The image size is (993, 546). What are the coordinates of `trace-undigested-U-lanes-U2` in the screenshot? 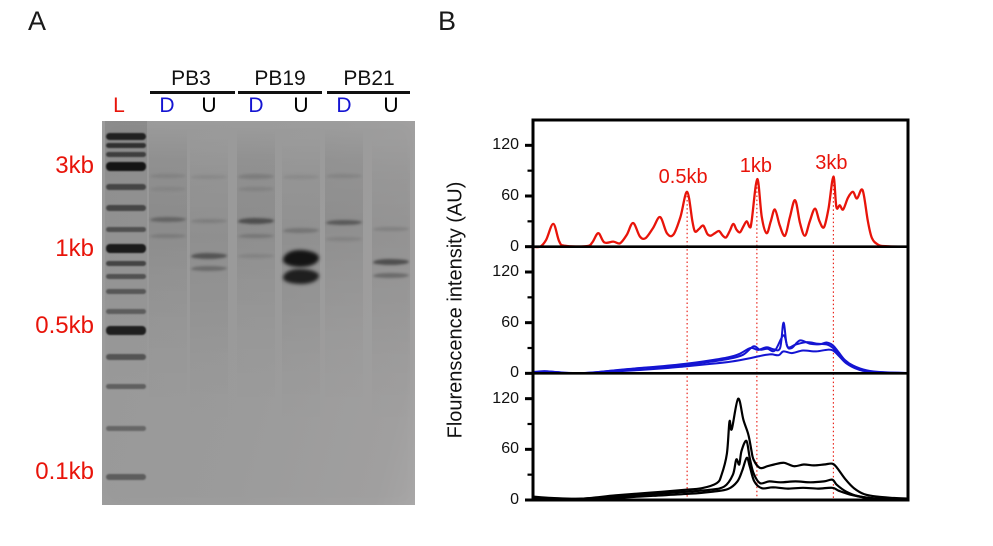 It's located at (720, 470).